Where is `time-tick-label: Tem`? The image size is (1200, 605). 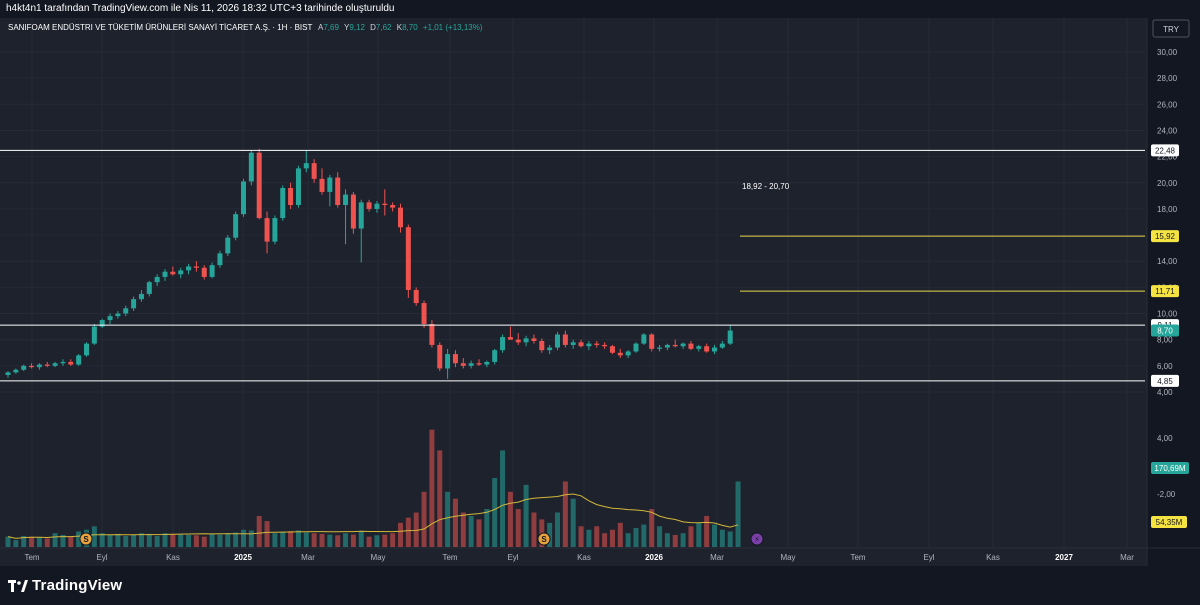 time-tick-label: Tem is located at coordinates (449, 557).